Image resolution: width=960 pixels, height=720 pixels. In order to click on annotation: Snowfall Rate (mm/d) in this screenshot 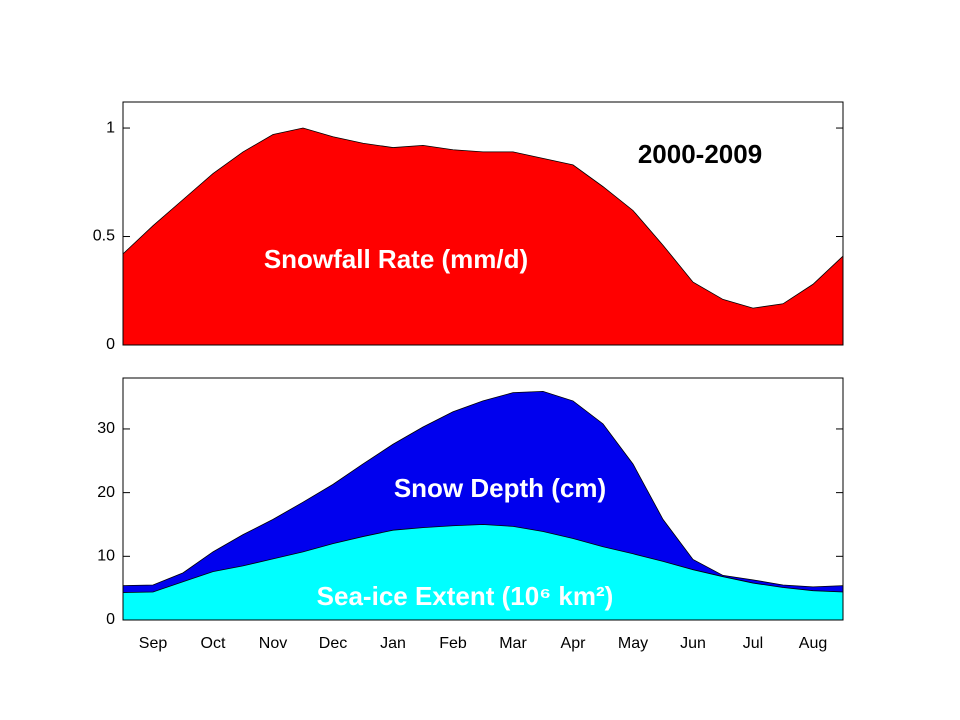, I will do `click(396, 259)`.